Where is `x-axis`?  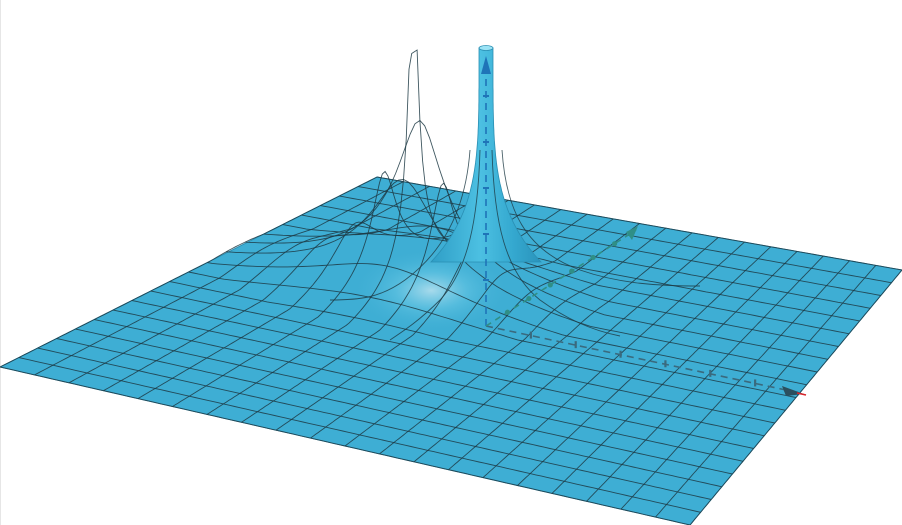 x-axis is located at coordinates (643, 359).